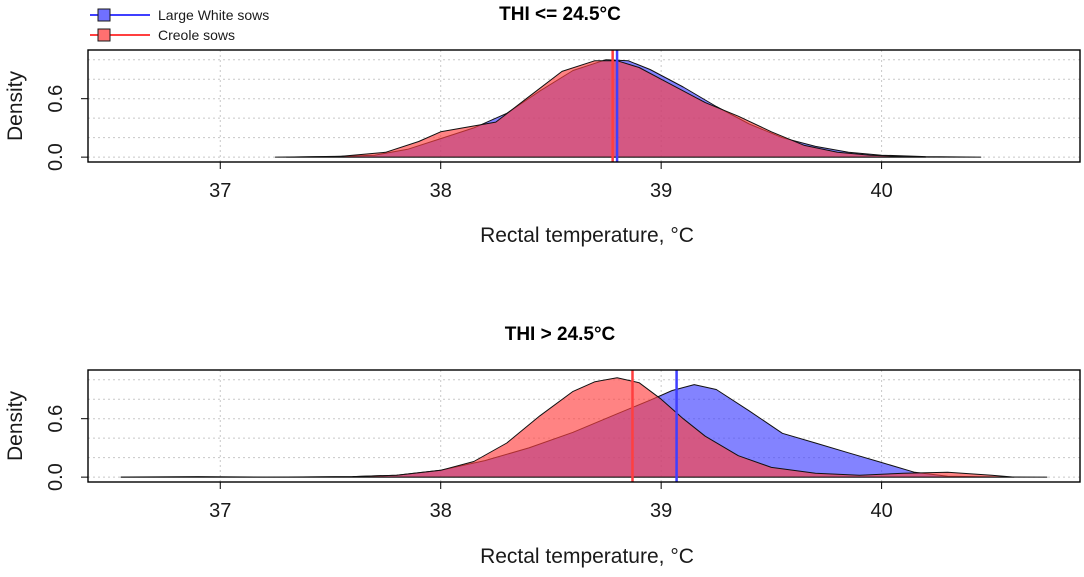  Describe the element at coordinates (196, 35) in the screenshot. I see `legend-label-creole: Creole sows` at that location.